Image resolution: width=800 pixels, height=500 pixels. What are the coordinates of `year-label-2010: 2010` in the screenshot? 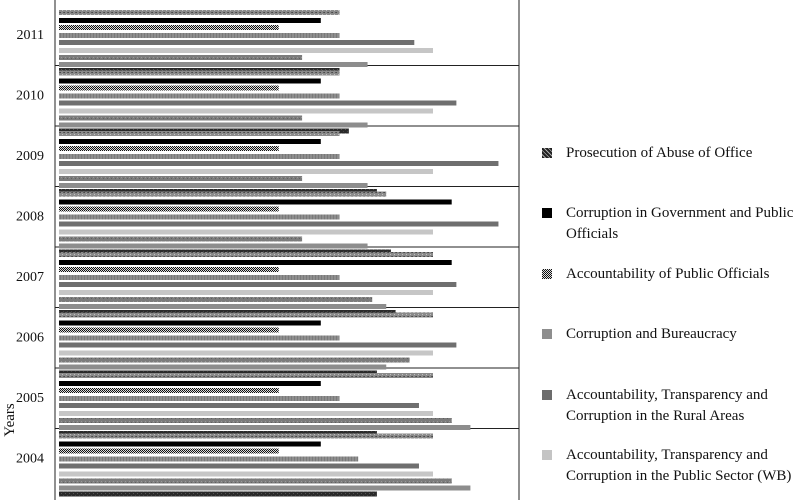 It's located at (30, 96).